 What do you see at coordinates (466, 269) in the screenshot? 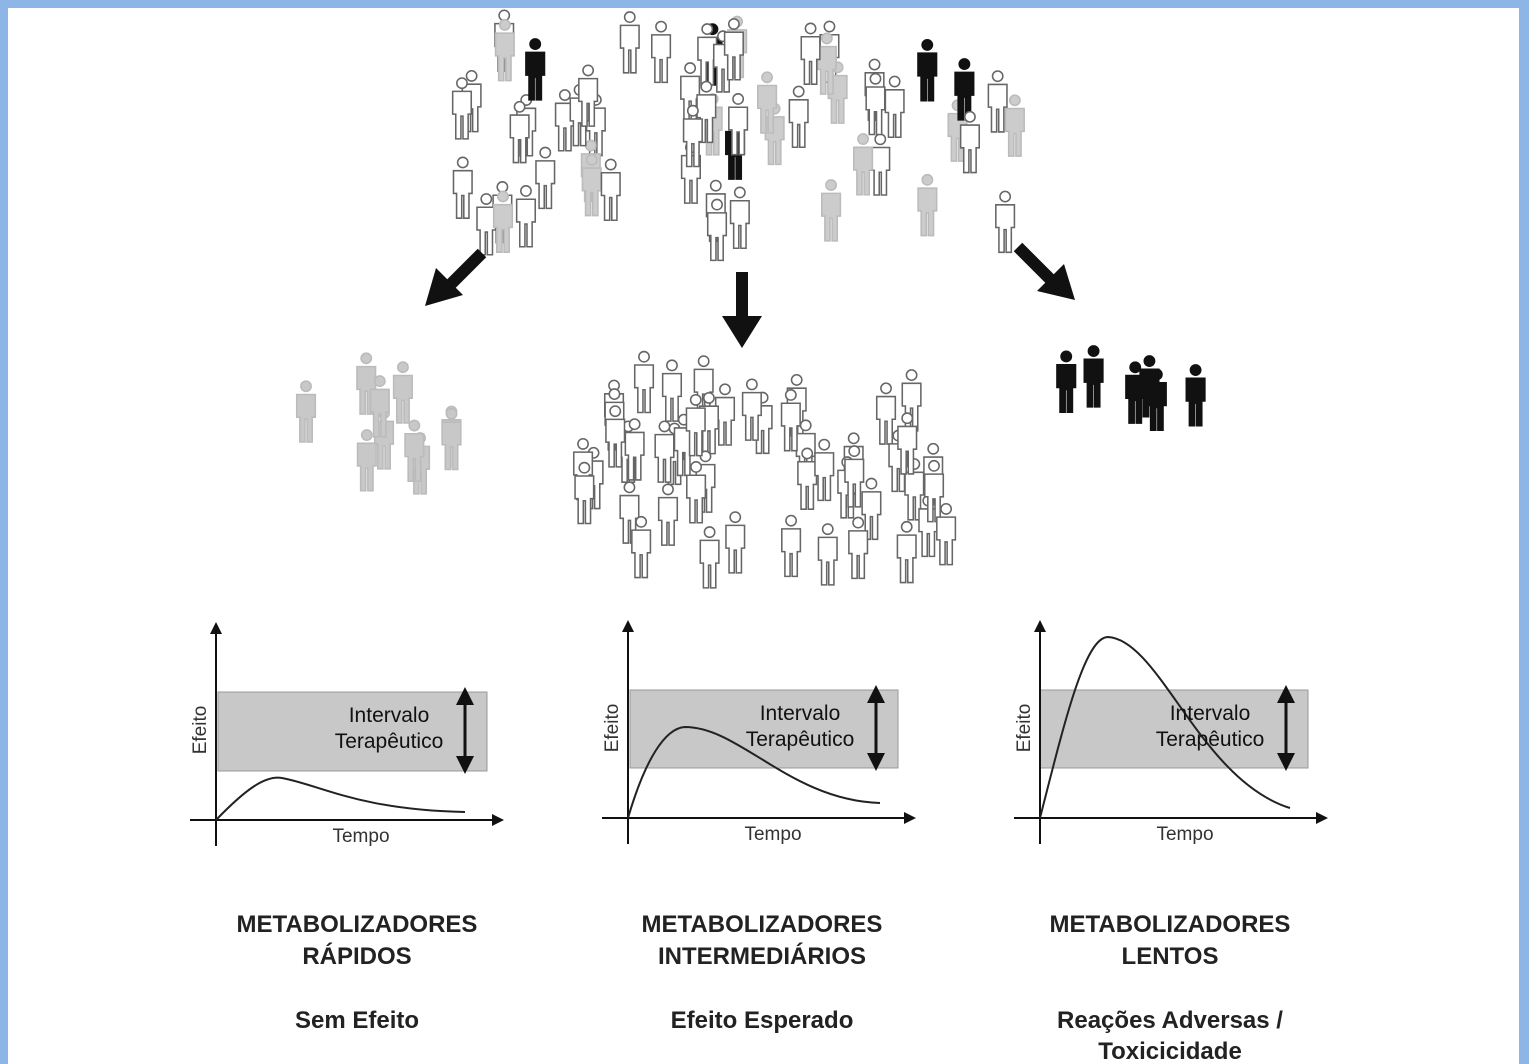
I see `arrow-left` at bounding box center [466, 269].